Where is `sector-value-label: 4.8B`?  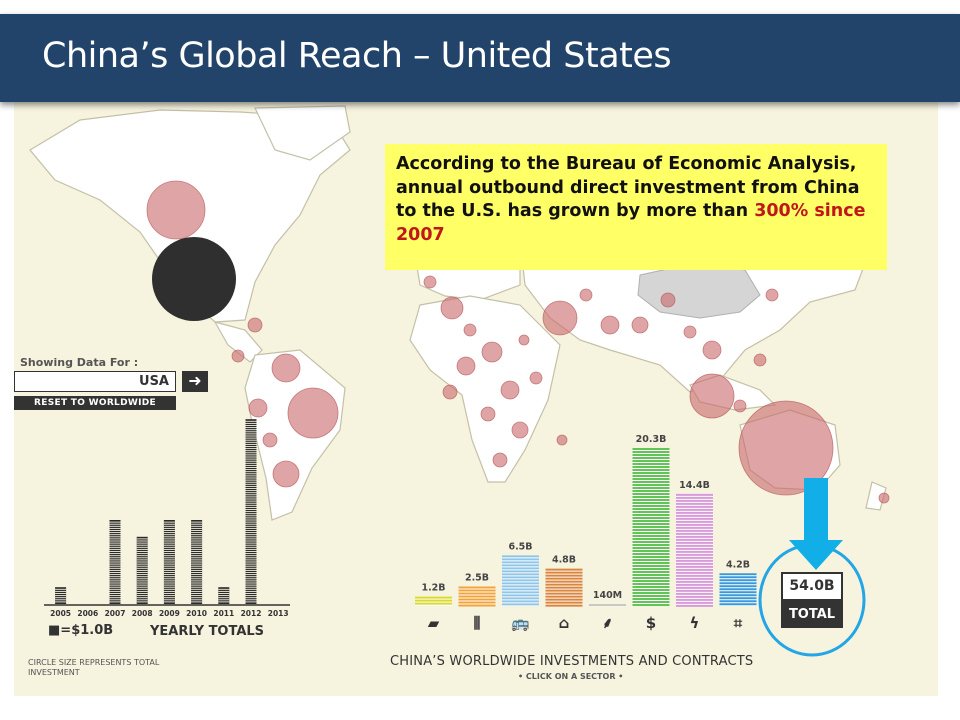
sector-value-label: 4.8B is located at coordinates (564, 560).